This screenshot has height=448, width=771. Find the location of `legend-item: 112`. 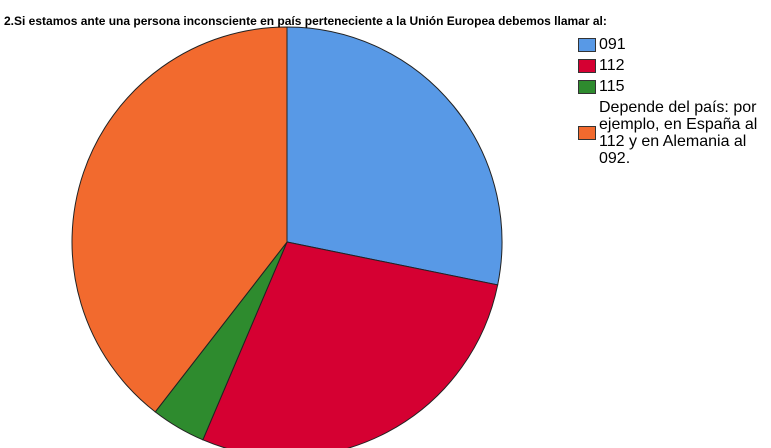

legend-item: 112 is located at coordinates (668, 65).